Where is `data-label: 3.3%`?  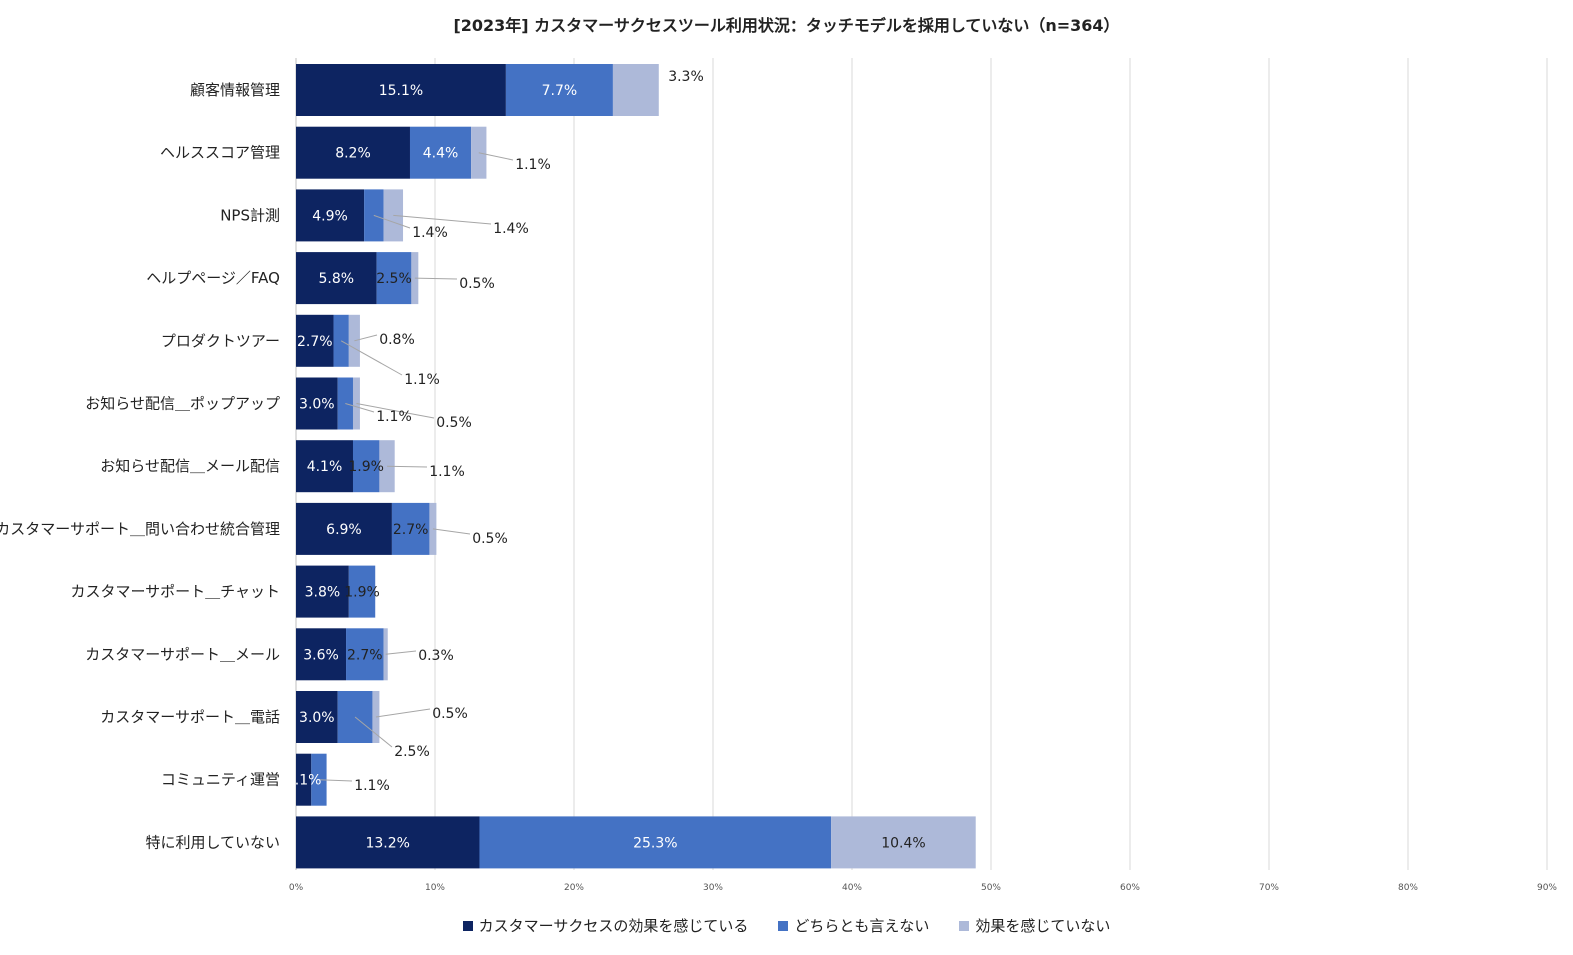 data-label: 3.3% is located at coordinates (686, 77).